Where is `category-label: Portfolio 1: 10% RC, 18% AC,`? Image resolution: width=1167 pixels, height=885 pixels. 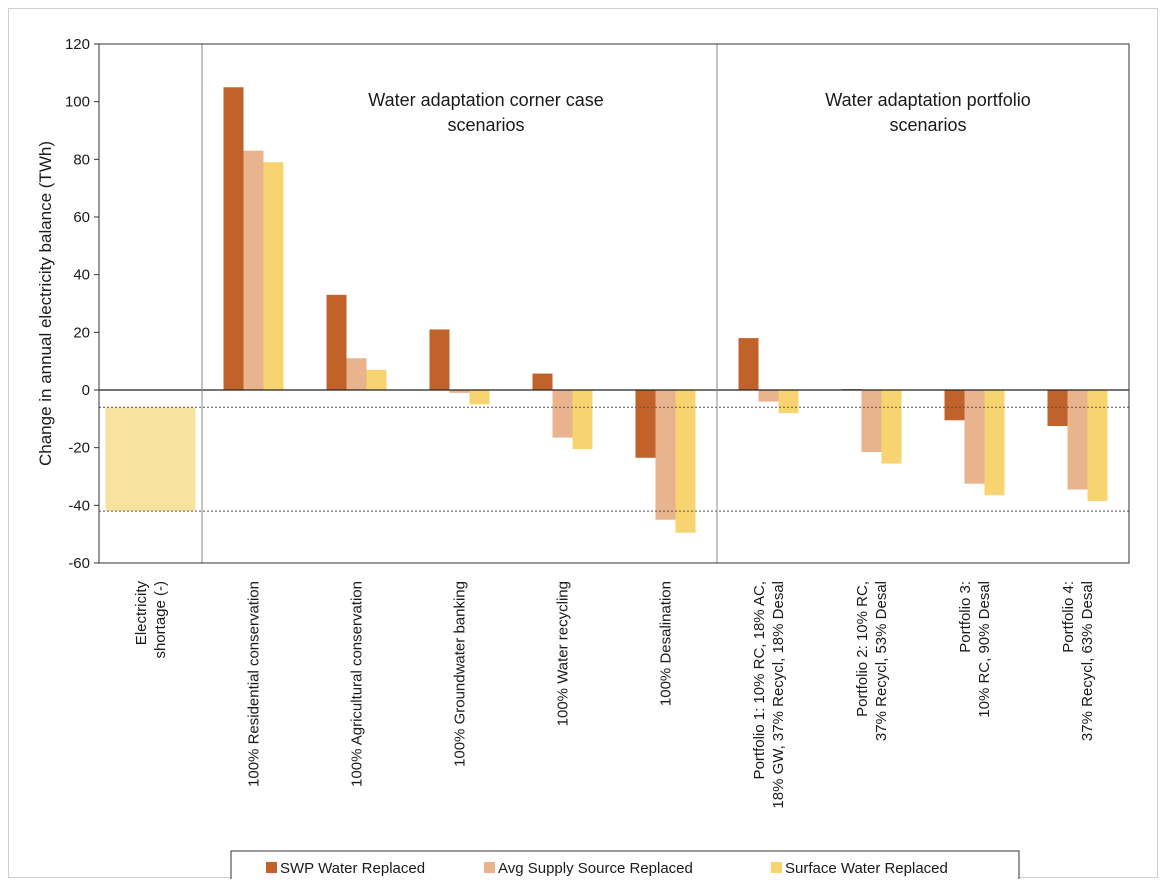
category-label: Portfolio 1: 10% RC, 18% AC, is located at coordinates (759, 680).